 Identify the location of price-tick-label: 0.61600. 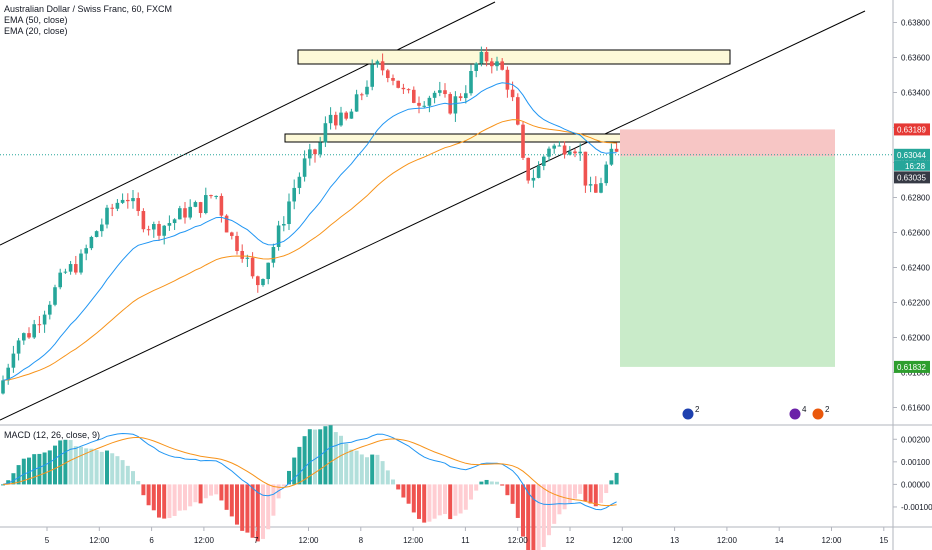
(915, 408).